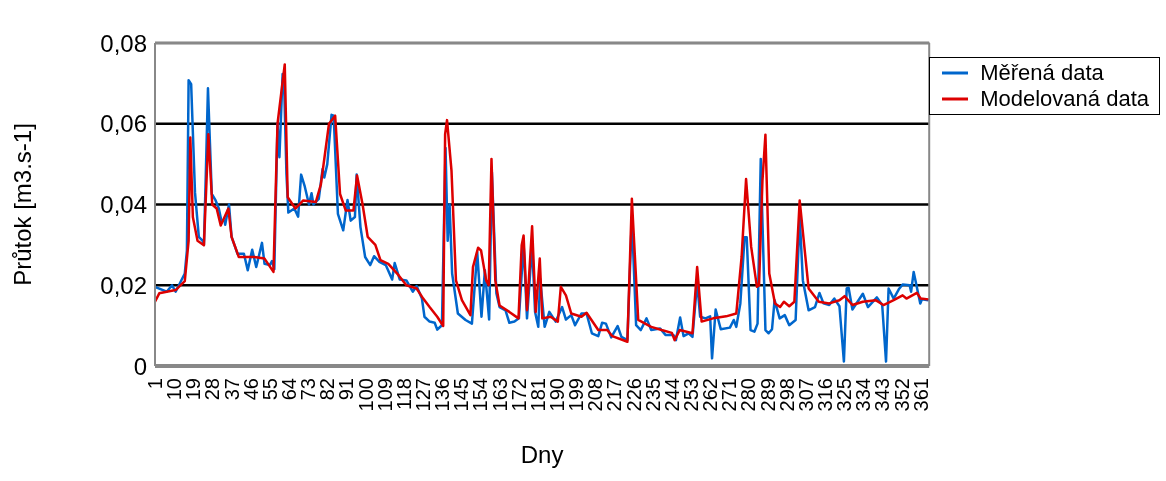 This screenshot has height=481, width=1166. I want to click on y-tick-label: 0,02, so click(123, 285).